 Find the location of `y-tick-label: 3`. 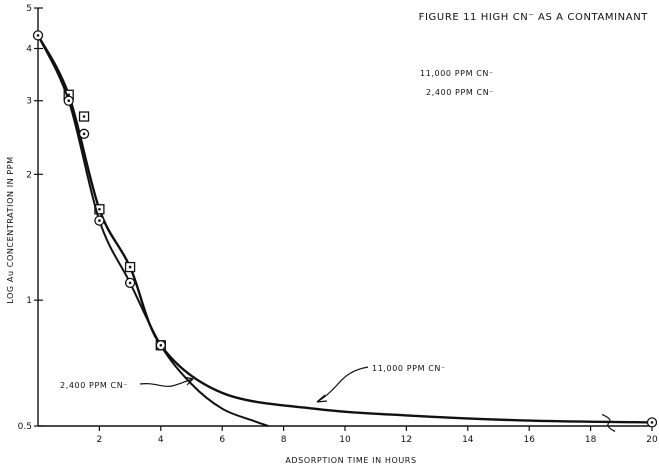

y-tick-label: 3 is located at coordinates (29, 102).